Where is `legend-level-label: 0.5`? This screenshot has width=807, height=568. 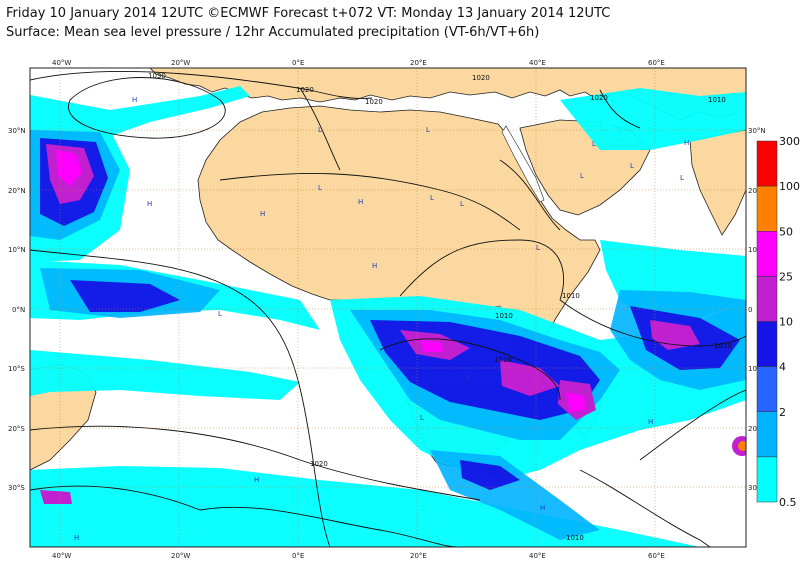 legend-level-label: 0.5 is located at coordinates (788, 502).